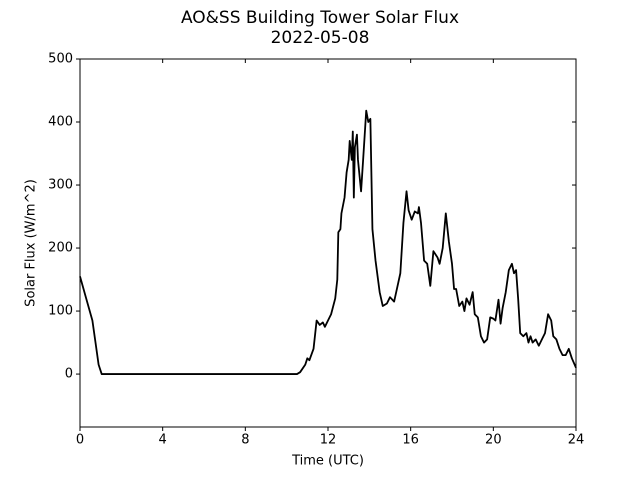  Describe the element at coordinates (328, 440) in the screenshot. I see `x-tick-label: 12` at that location.